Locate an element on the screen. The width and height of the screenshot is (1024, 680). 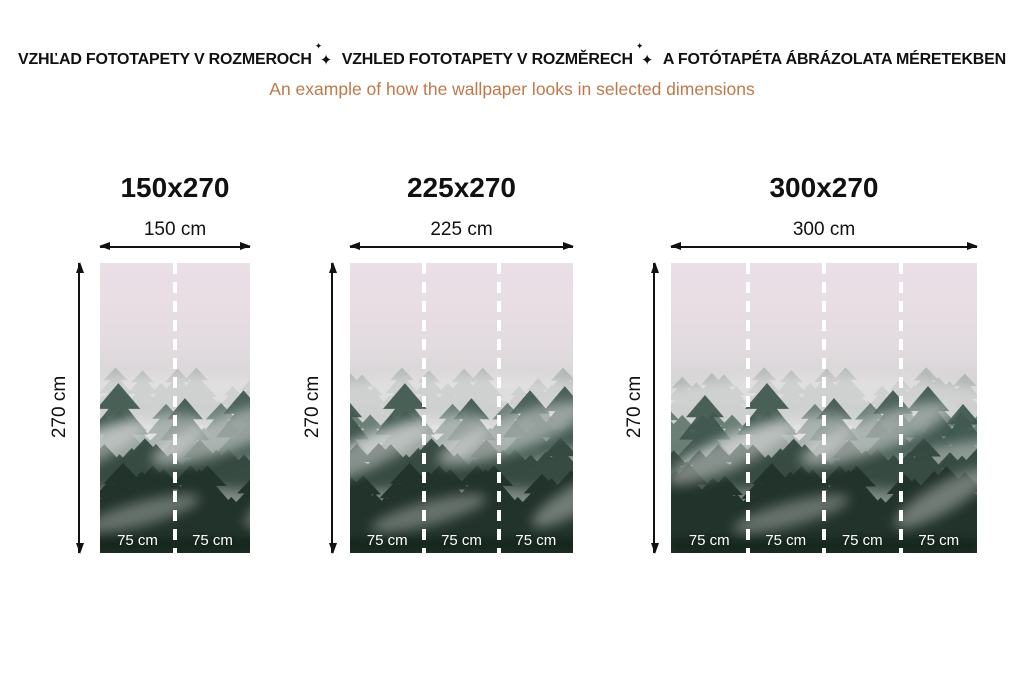
width-dimension-label: 225 cm is located at coordinates (461, 229).